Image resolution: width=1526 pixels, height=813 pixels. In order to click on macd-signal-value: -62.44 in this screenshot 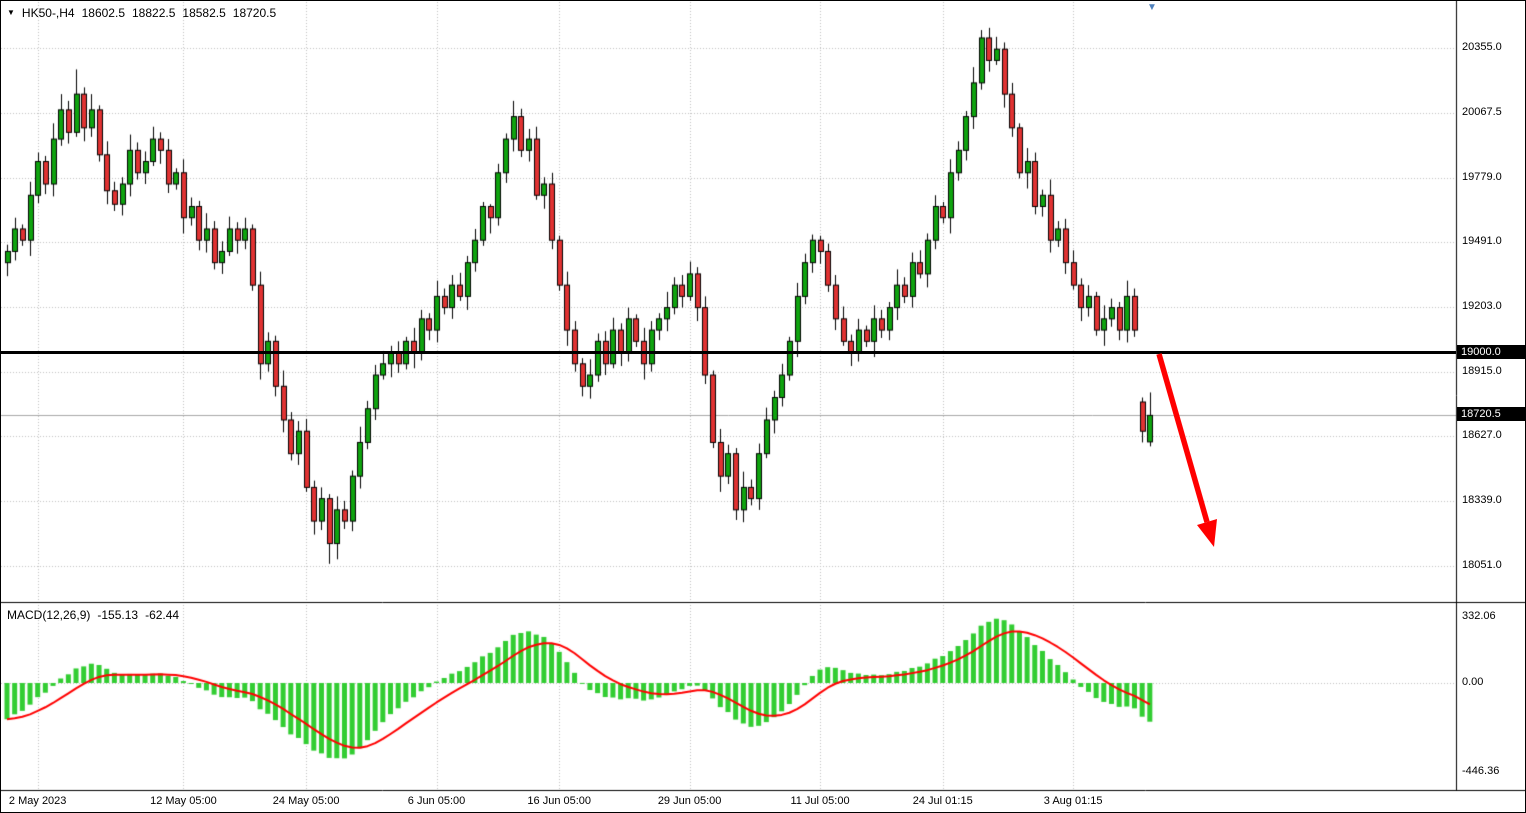, I will do `click(162, 615)`.